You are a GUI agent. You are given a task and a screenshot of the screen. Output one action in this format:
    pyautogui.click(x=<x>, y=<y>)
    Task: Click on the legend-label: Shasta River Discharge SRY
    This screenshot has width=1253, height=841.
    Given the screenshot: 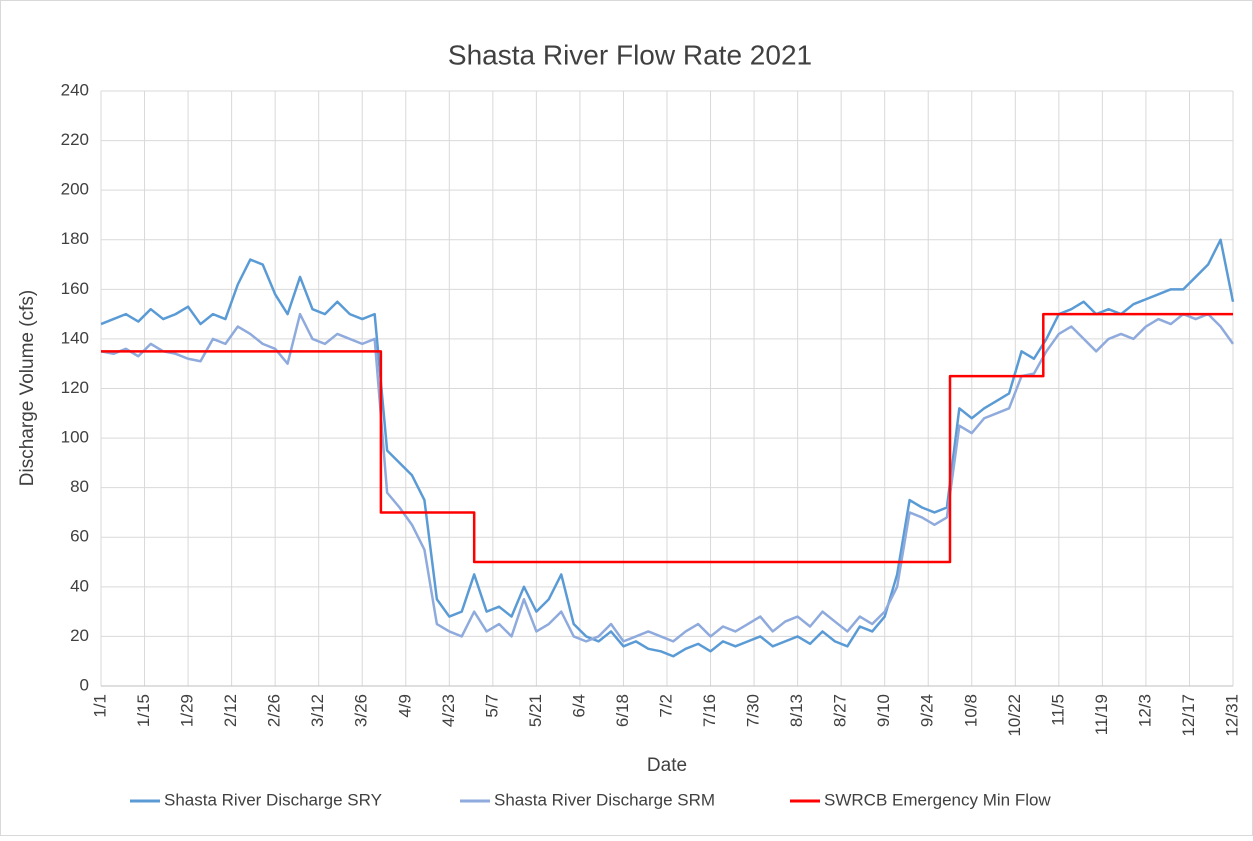 What is the action you would take?
    pyautogui.click(x=273, y=799)
    